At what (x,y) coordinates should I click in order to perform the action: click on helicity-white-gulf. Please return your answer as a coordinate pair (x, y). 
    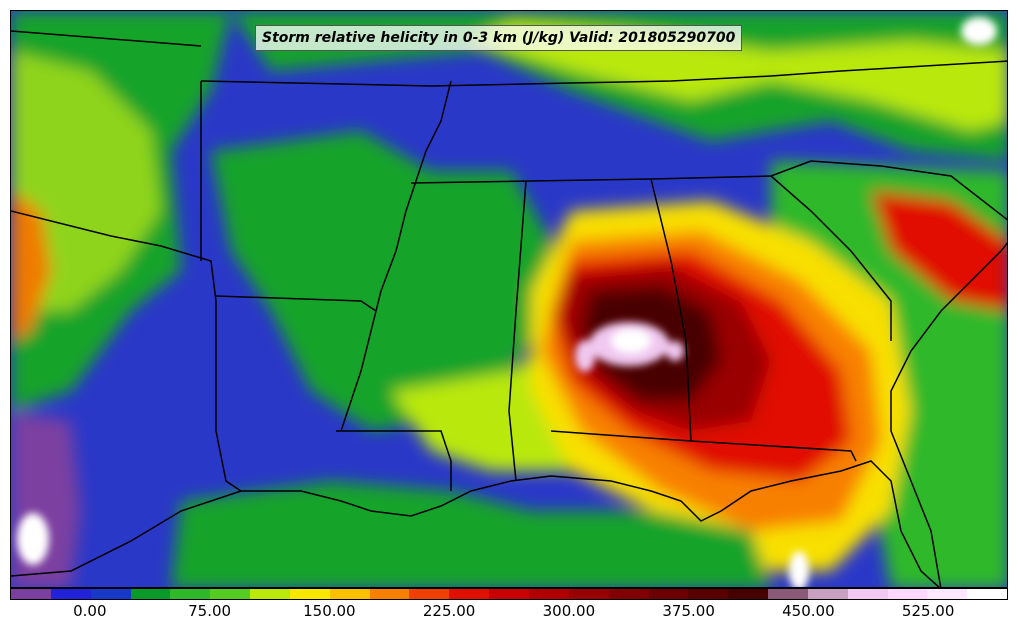
    Looking at the image, I should click on (799, 569).